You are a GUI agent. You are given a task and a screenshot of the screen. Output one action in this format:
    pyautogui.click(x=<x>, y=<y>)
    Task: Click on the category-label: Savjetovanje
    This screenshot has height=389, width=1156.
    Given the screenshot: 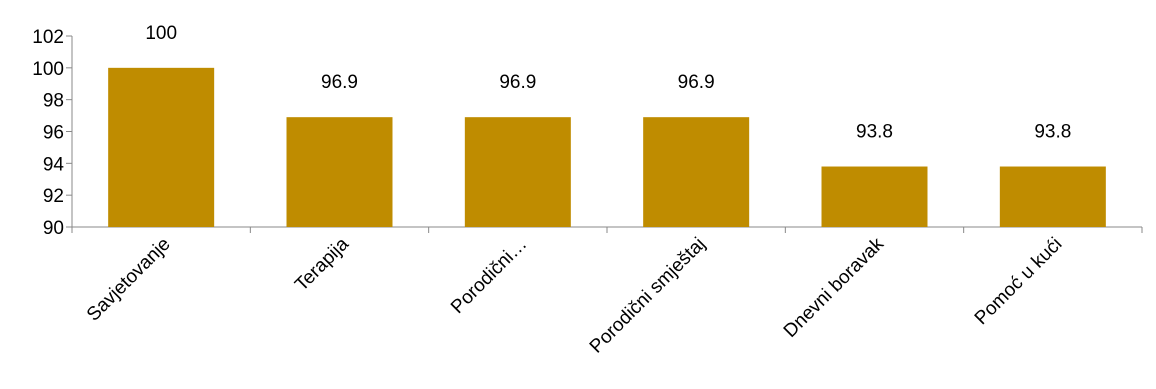 What is the action you would take?
    pyautogui.click(x=129, y=280)
    